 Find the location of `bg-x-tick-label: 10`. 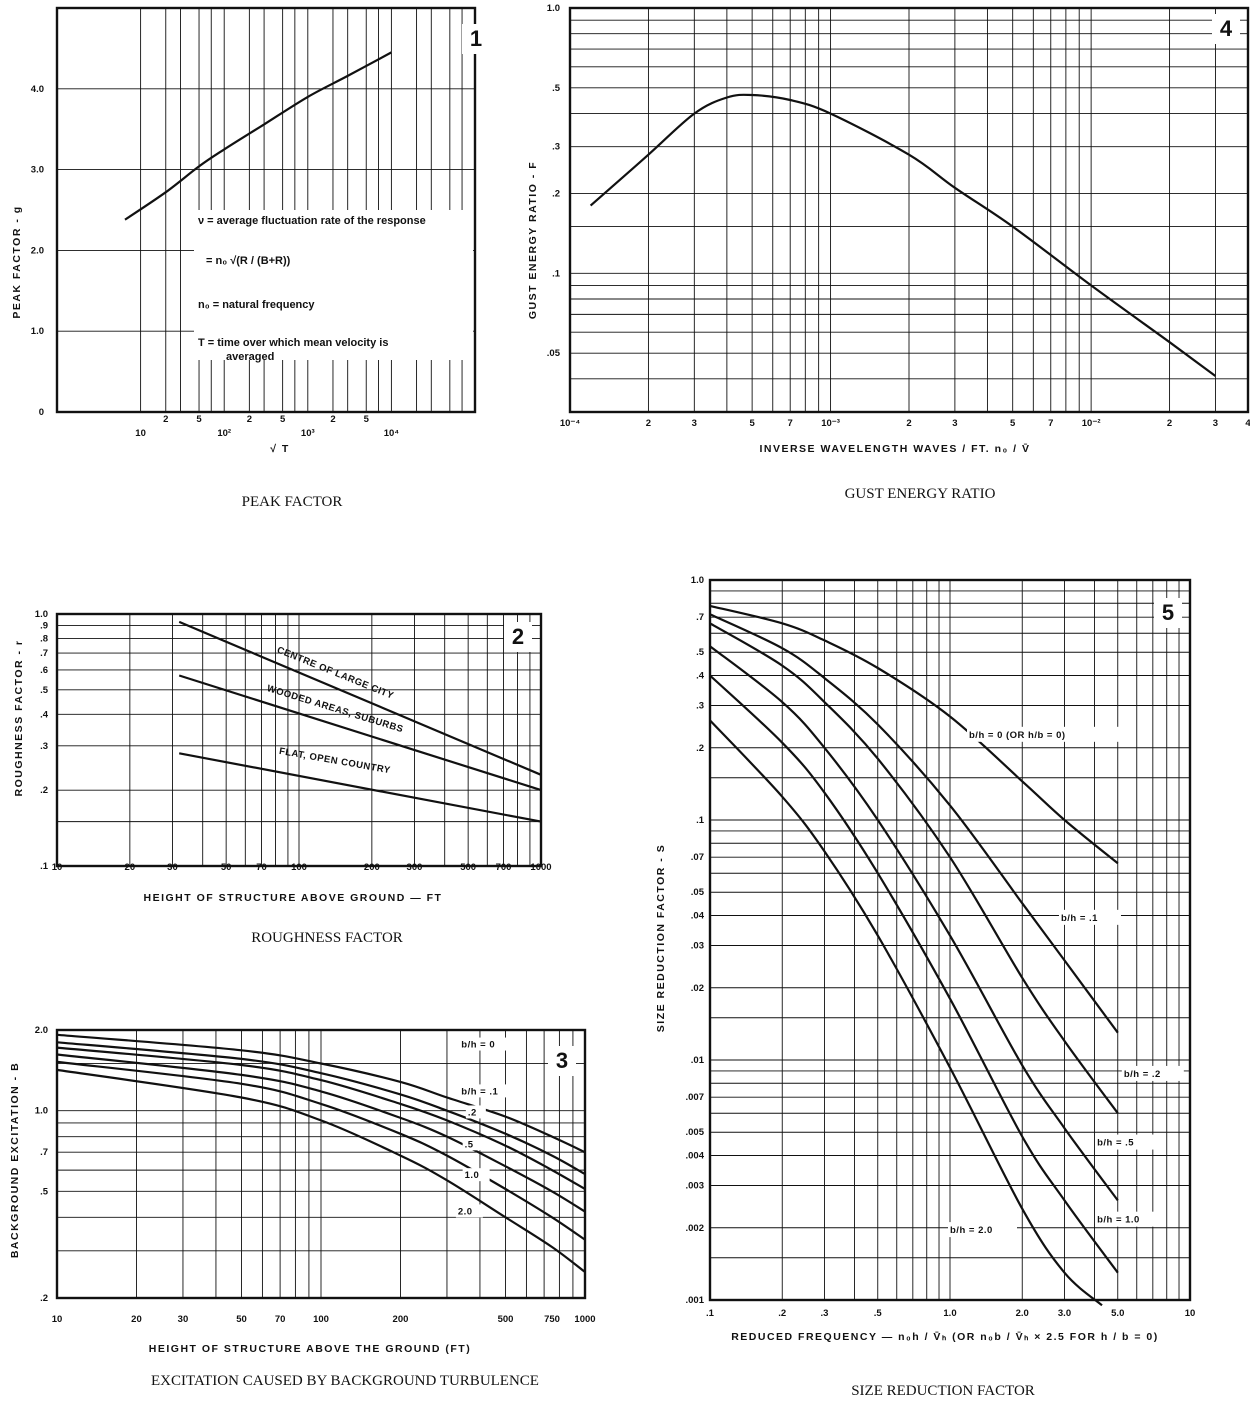

bg-x-tick-label: 10 is located at coordinates (57, 1319).